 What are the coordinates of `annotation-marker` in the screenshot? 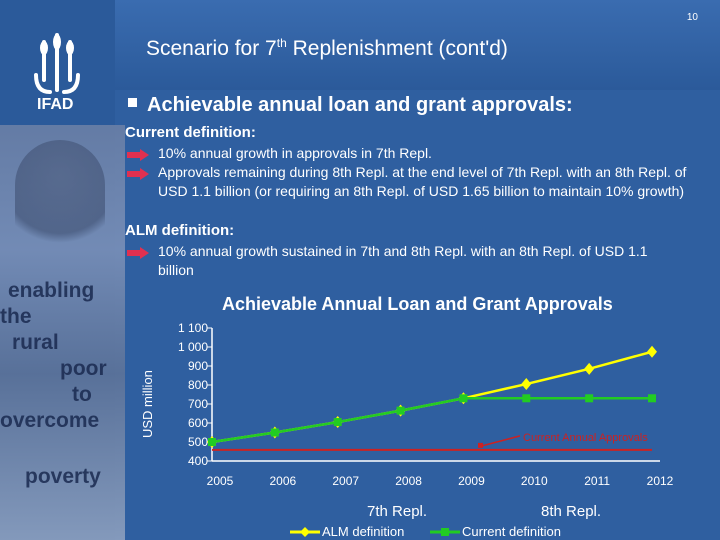 It's located at (480, 445).